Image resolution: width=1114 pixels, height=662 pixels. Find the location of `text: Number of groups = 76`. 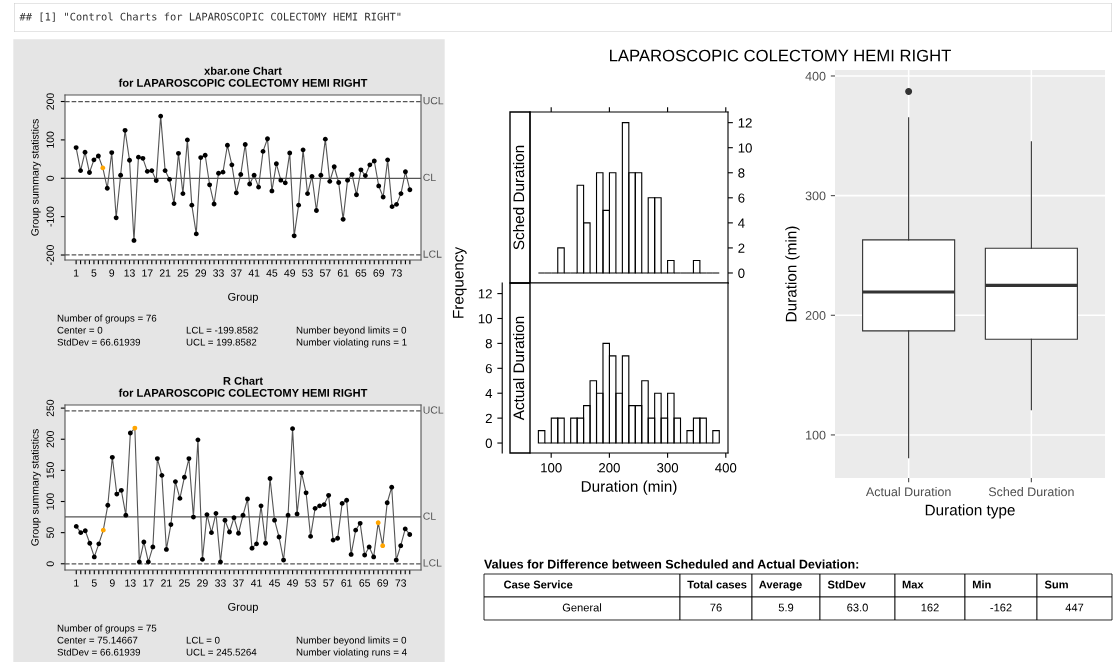

text: Number of groups = 76 is located at coordinates (107, 319).